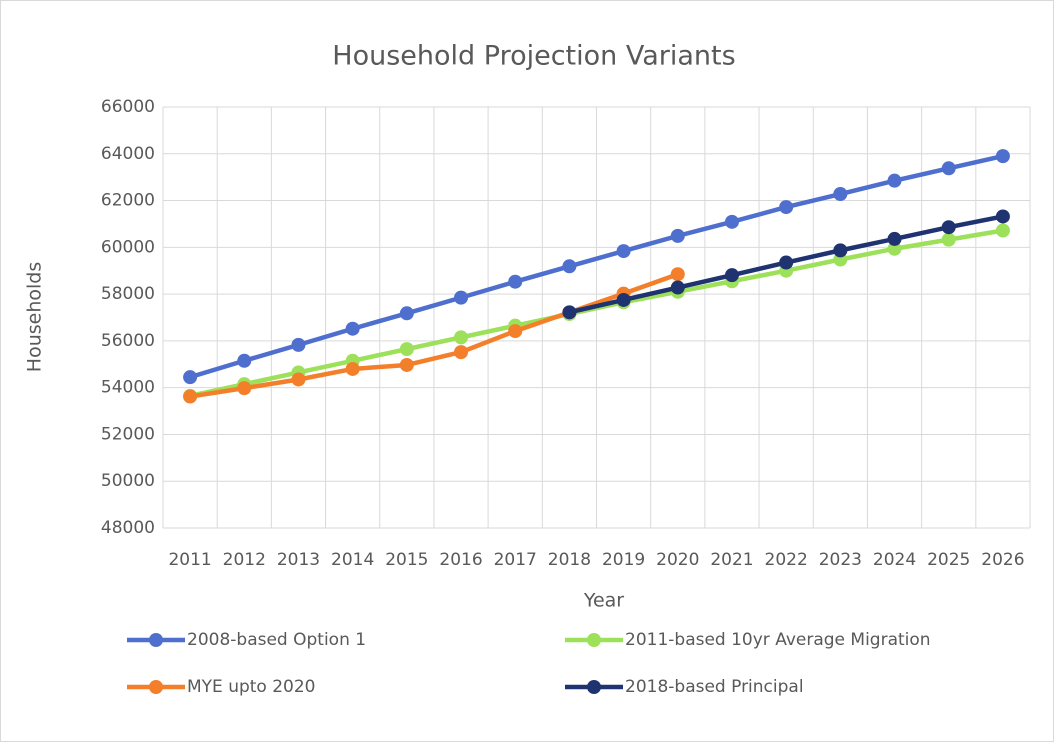  I want to click on x-tick-label: 2025, so click(948, 560).